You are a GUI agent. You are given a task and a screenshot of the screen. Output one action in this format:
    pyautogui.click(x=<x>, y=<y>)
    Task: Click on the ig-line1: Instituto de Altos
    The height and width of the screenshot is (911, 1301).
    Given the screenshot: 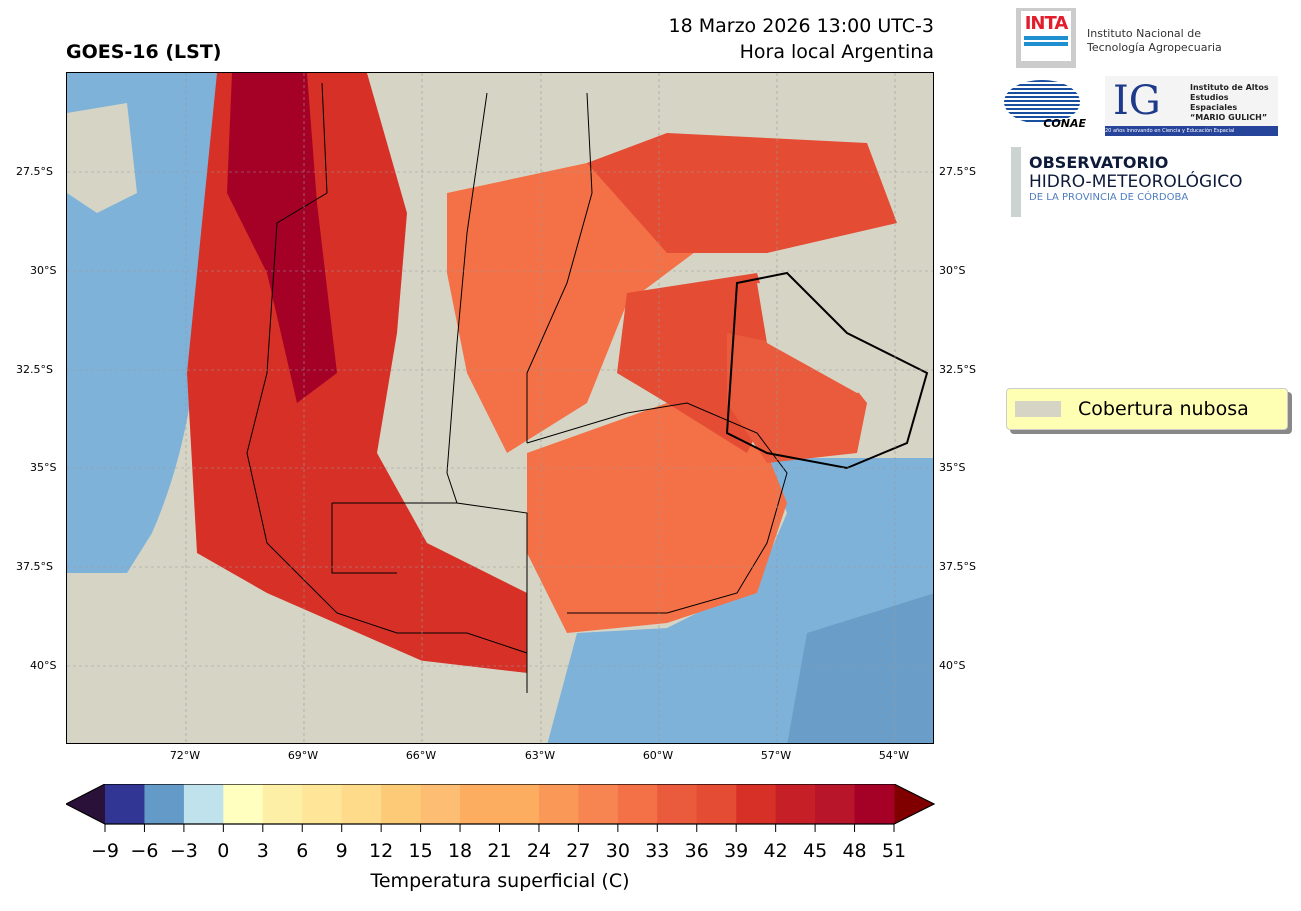 What is the action you would take?
    pyautogui.click(x=1229, y=87)
    